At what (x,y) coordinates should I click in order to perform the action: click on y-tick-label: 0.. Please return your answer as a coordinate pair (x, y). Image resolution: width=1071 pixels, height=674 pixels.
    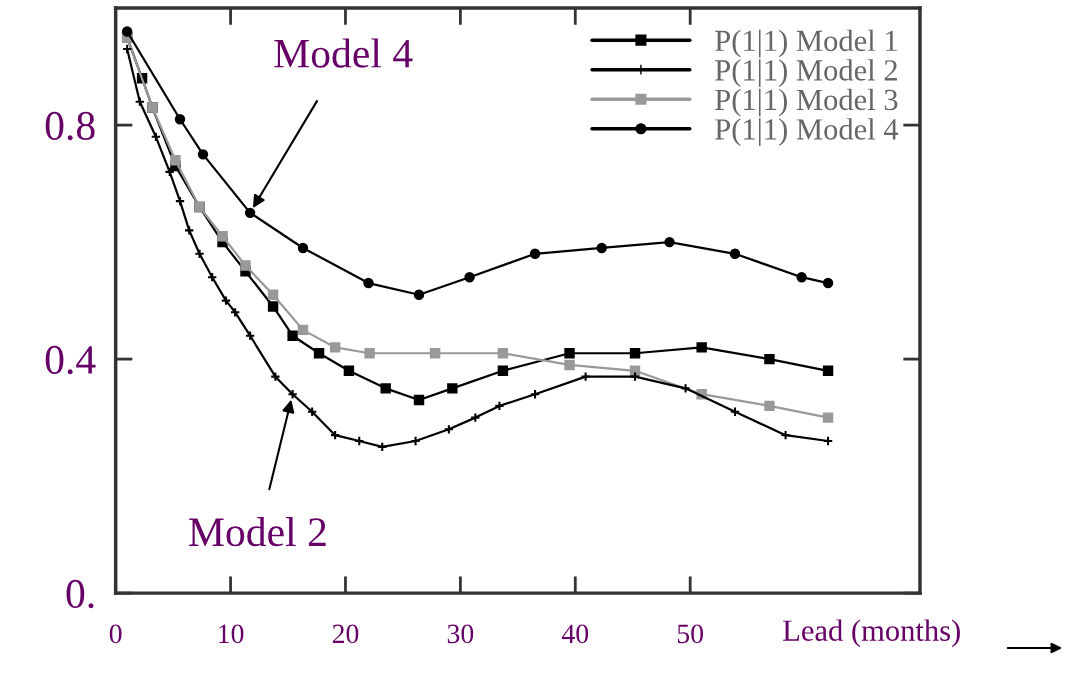
    Looking at the image, I should click on (80, 594).